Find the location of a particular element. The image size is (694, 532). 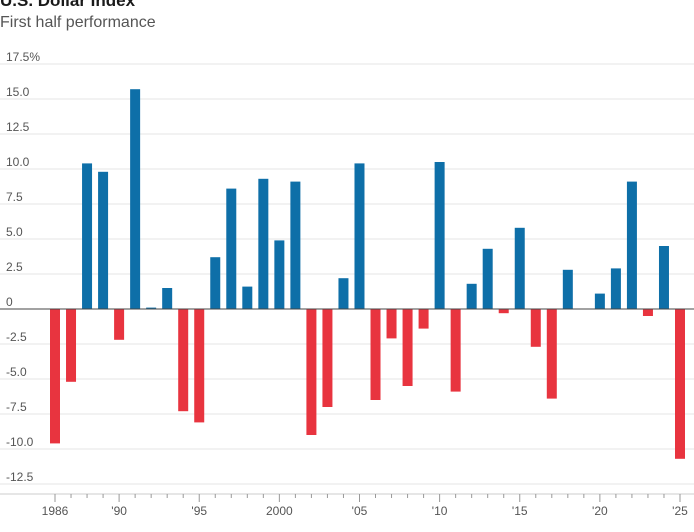

bar-1989 is located at coordinates (103, 240).